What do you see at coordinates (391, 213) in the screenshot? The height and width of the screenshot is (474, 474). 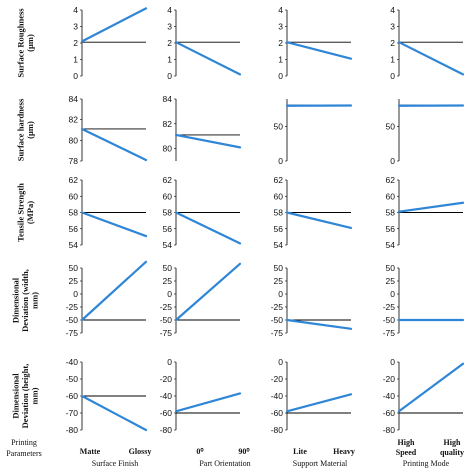 I see `tick-label-r3-c4-2: 58` at bounding box center [391, 213].